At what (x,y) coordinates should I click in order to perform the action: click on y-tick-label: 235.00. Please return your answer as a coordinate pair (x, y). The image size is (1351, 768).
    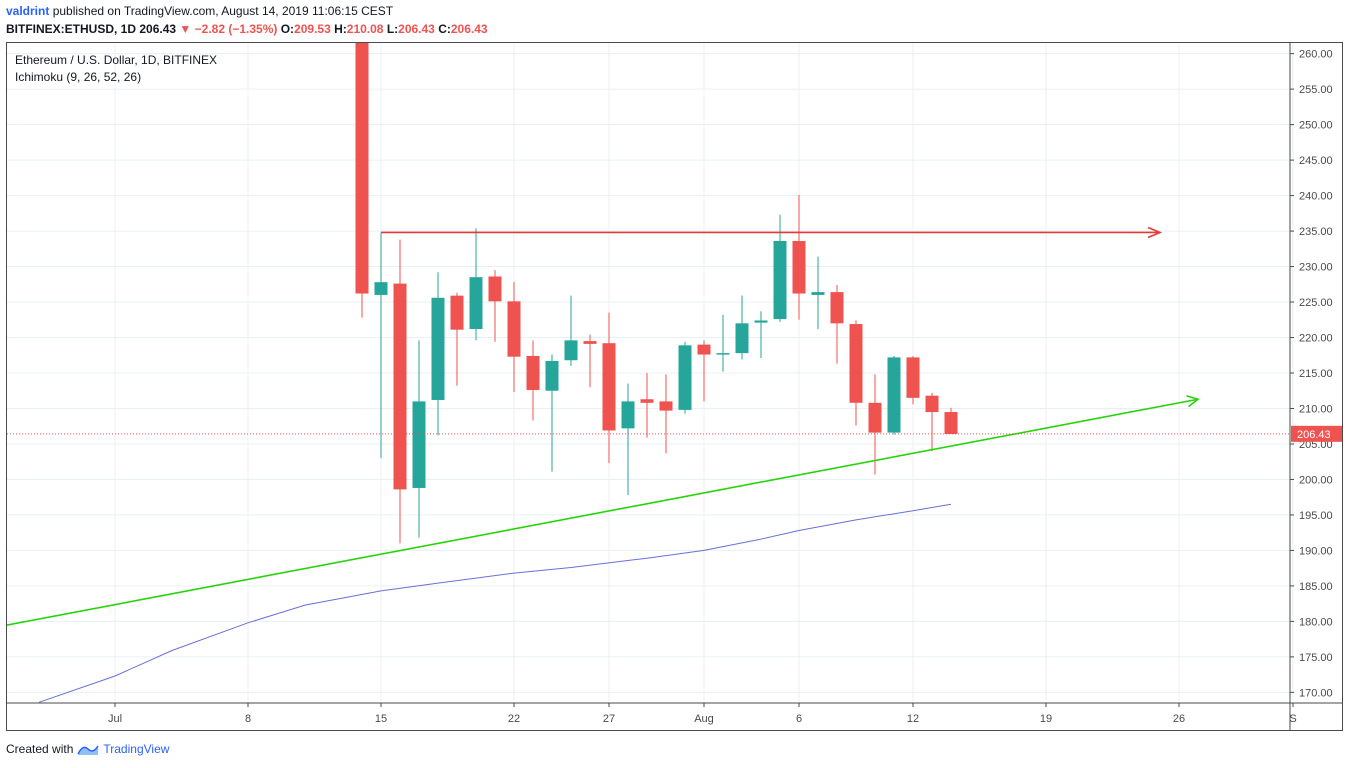
    Looking at the image, I should click on (1316, 232).